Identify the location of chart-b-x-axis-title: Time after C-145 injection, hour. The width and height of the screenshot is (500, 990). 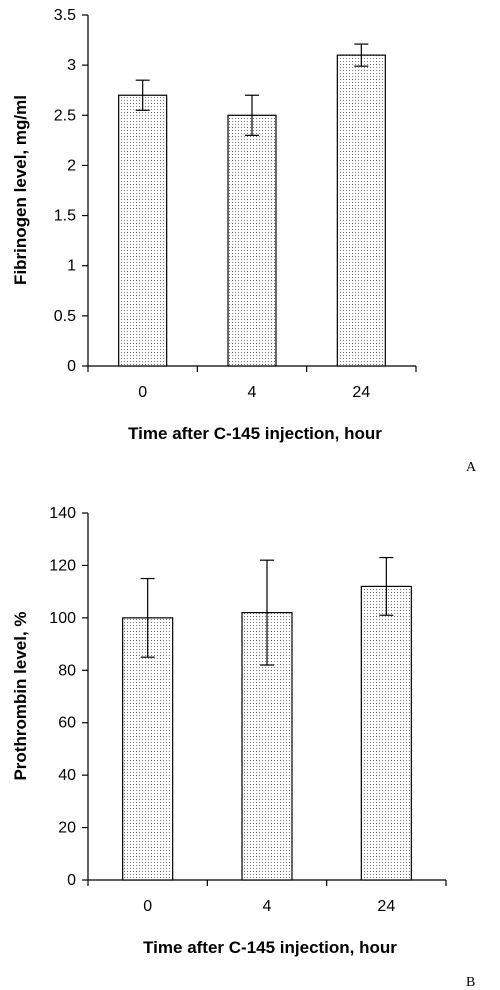
(270, 947).